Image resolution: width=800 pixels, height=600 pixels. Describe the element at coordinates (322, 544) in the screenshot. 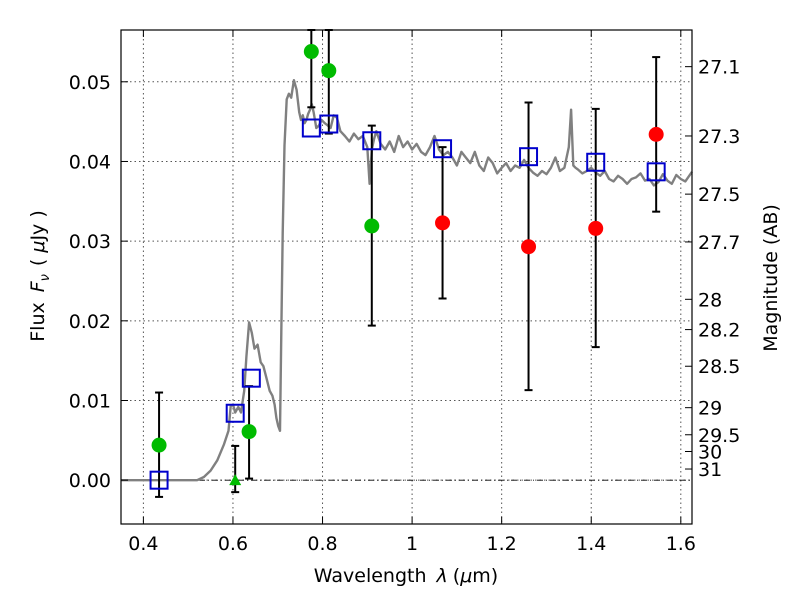

I see `x-tick-label: 0.8` at that location.